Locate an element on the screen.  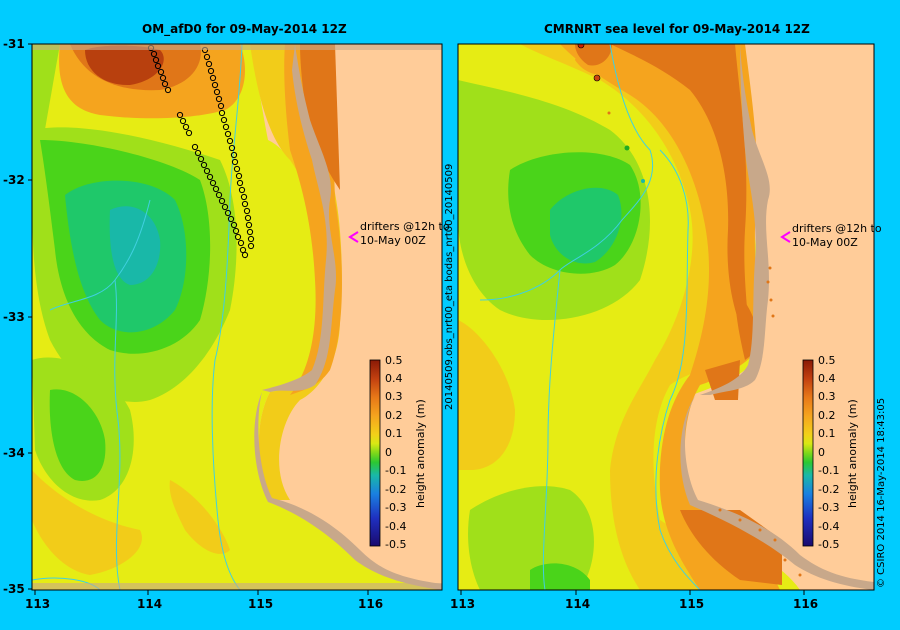
right-map-title: CMRNRT sea level for 09-May-2014 12Z is located at coordinates (677, 29).